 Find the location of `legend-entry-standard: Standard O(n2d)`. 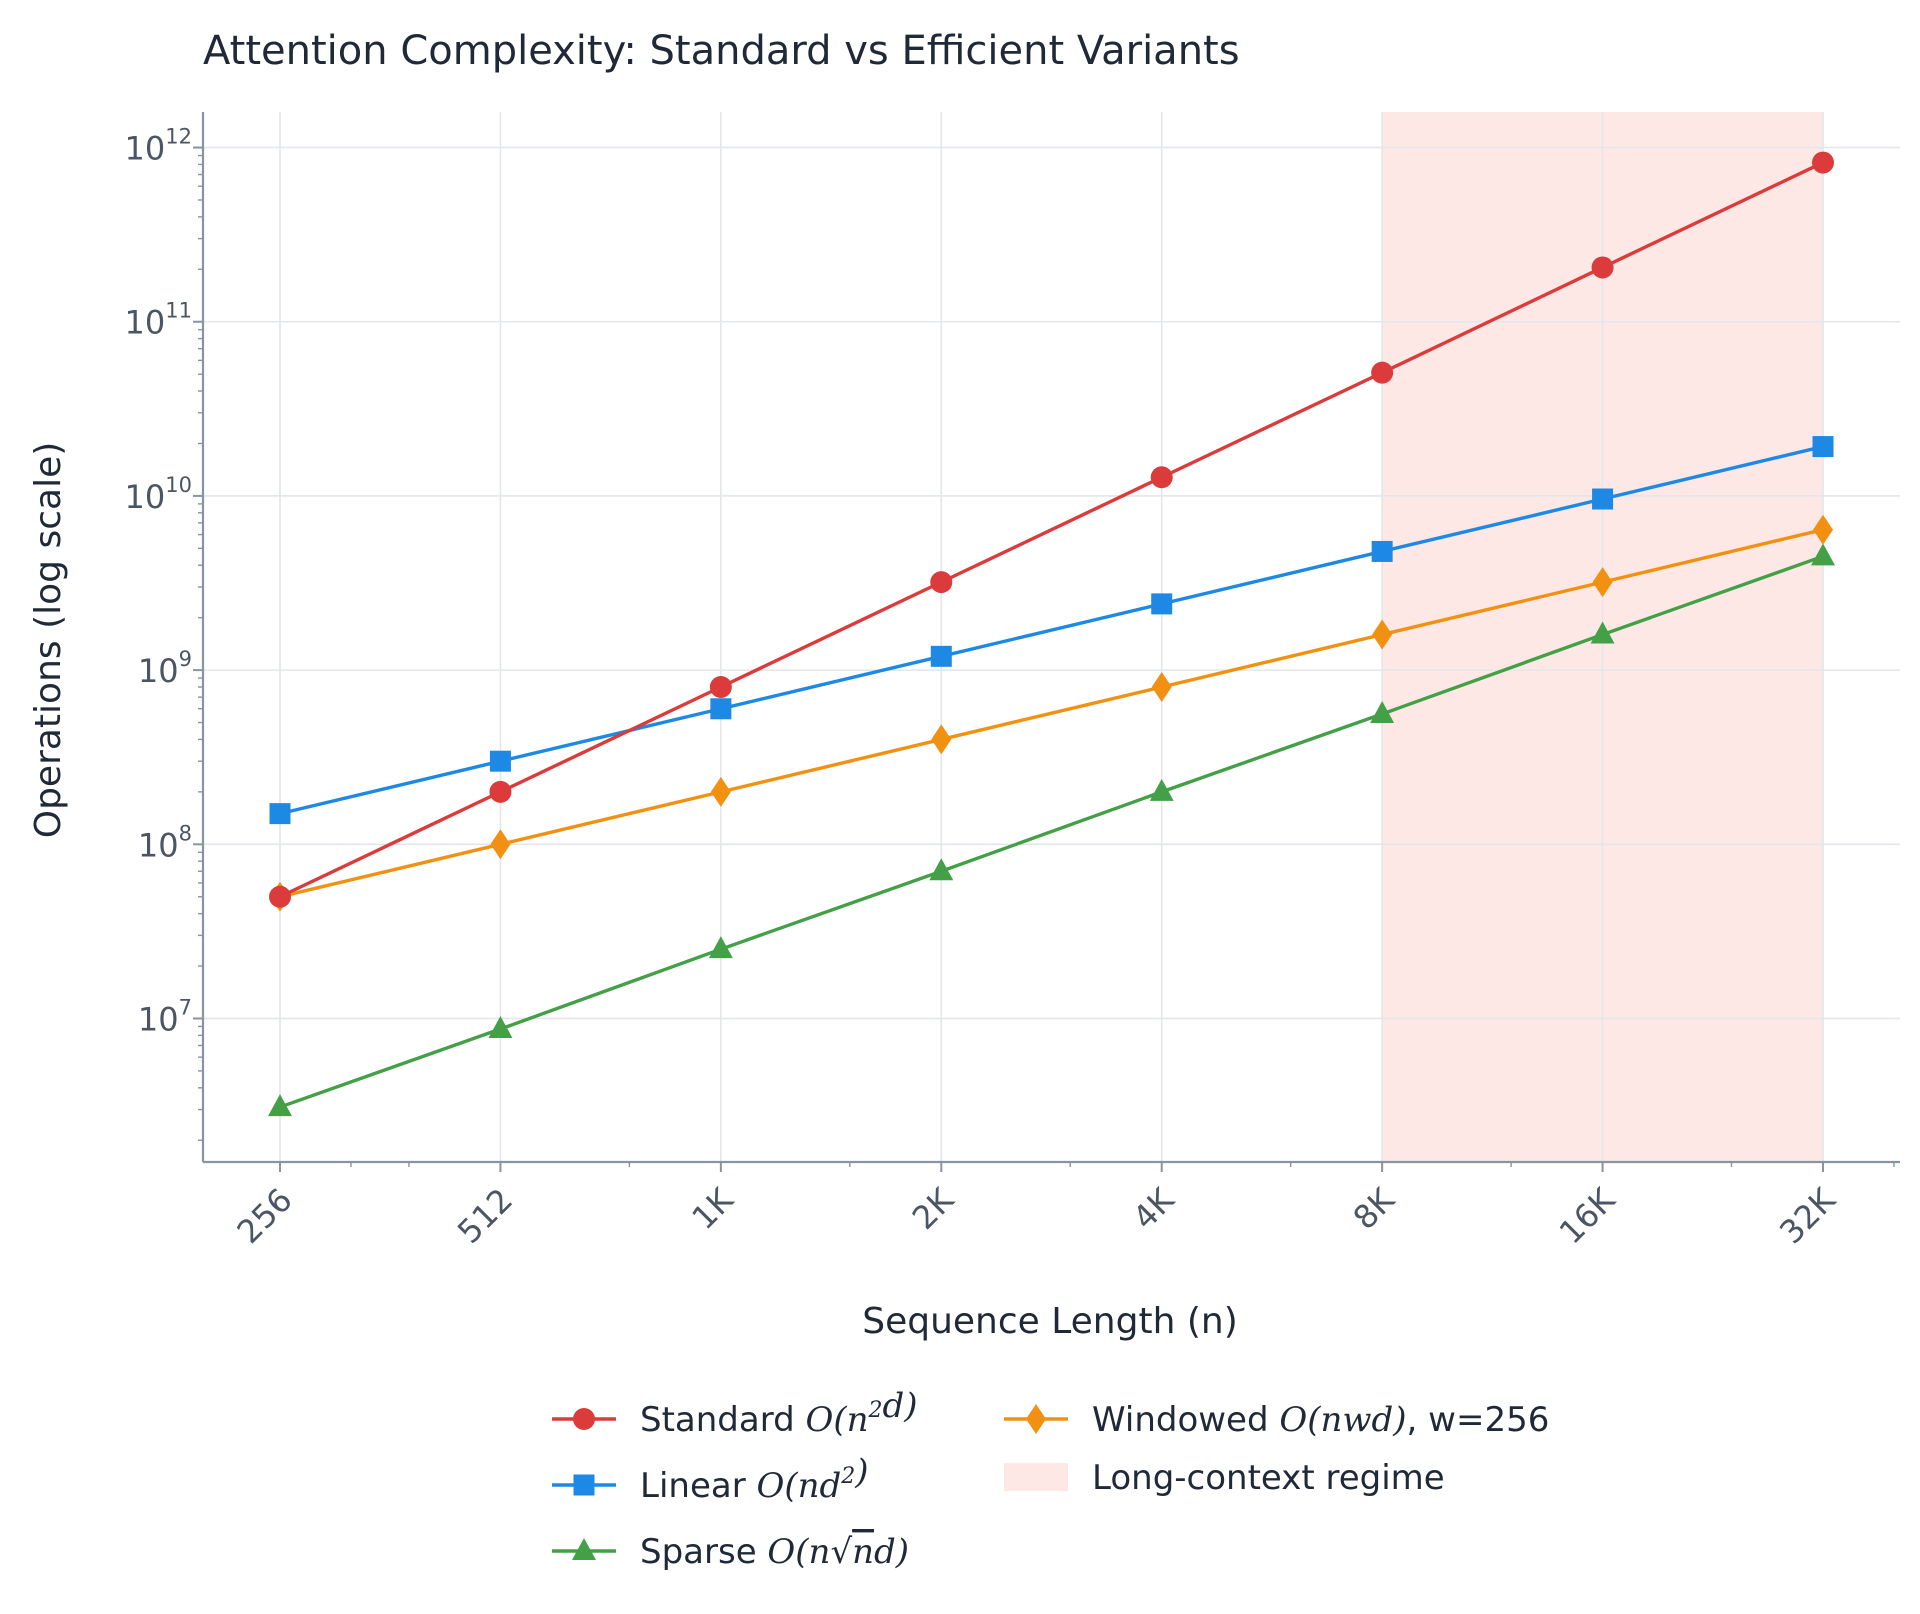

legend-entry-standard: Standard O(n2d) is located at coordinates (735, 1413).